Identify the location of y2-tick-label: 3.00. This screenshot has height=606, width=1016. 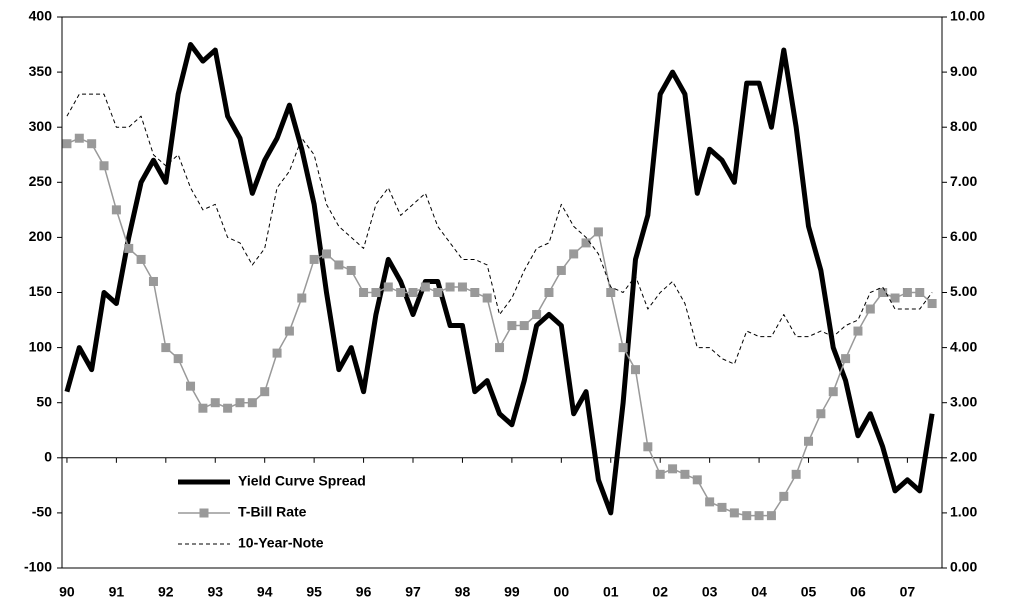
(963, 401).